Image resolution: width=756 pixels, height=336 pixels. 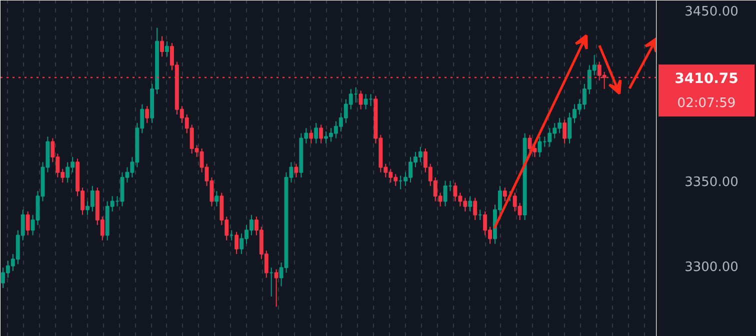 I want to click on y-tick-label: 3350.00, so click(x=711, y=182).